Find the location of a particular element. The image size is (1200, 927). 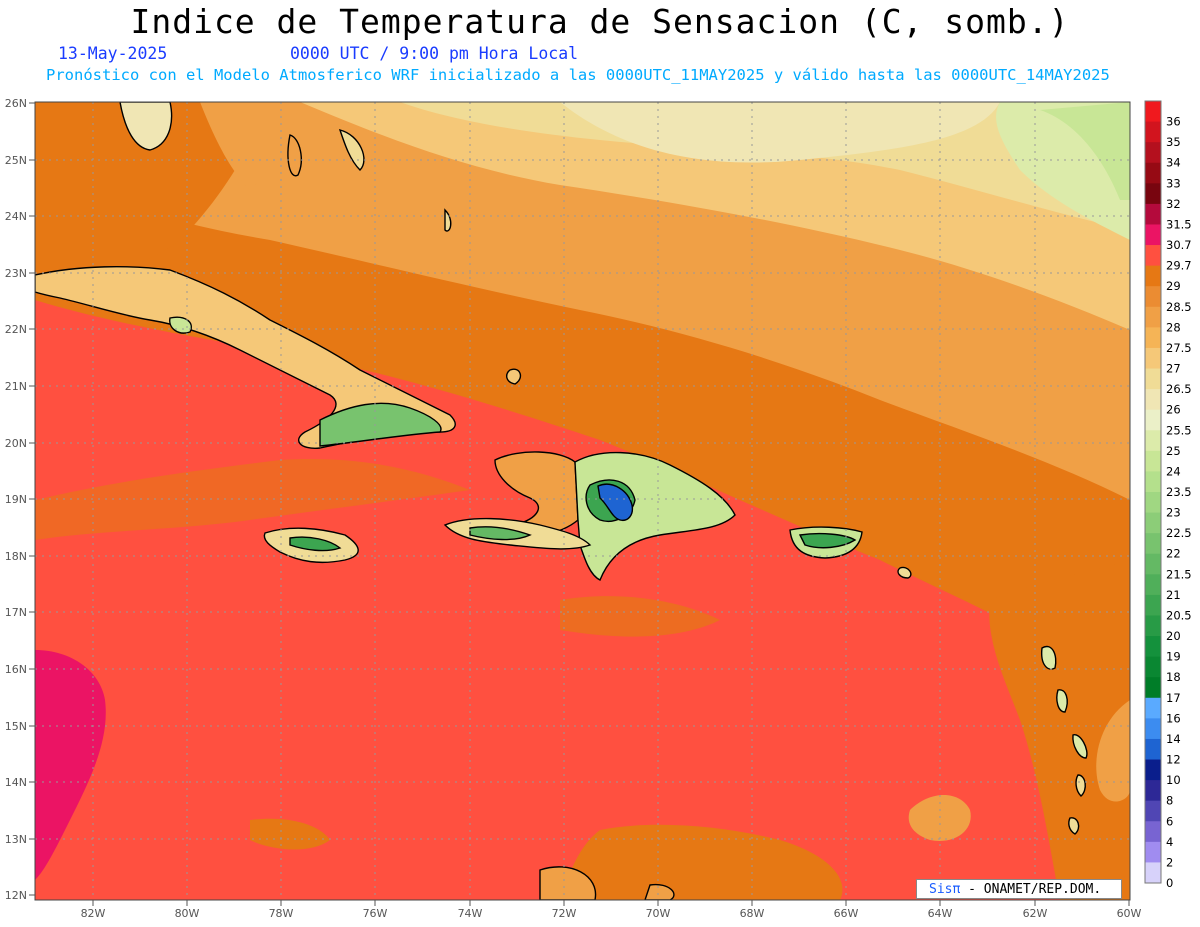

legend-label: 4 is located at coordinates (1169, 842).